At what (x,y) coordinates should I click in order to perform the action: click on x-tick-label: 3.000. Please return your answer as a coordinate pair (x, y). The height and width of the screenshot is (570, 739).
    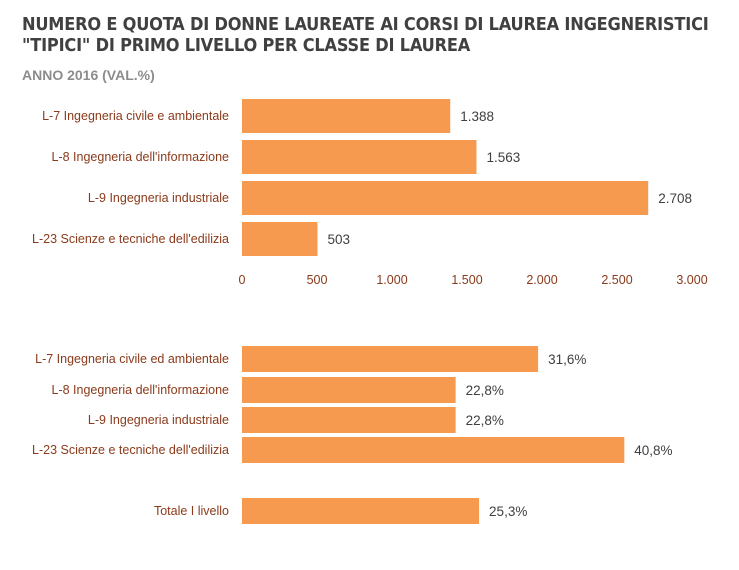
    Looking at the image, I should click on (691, 280).